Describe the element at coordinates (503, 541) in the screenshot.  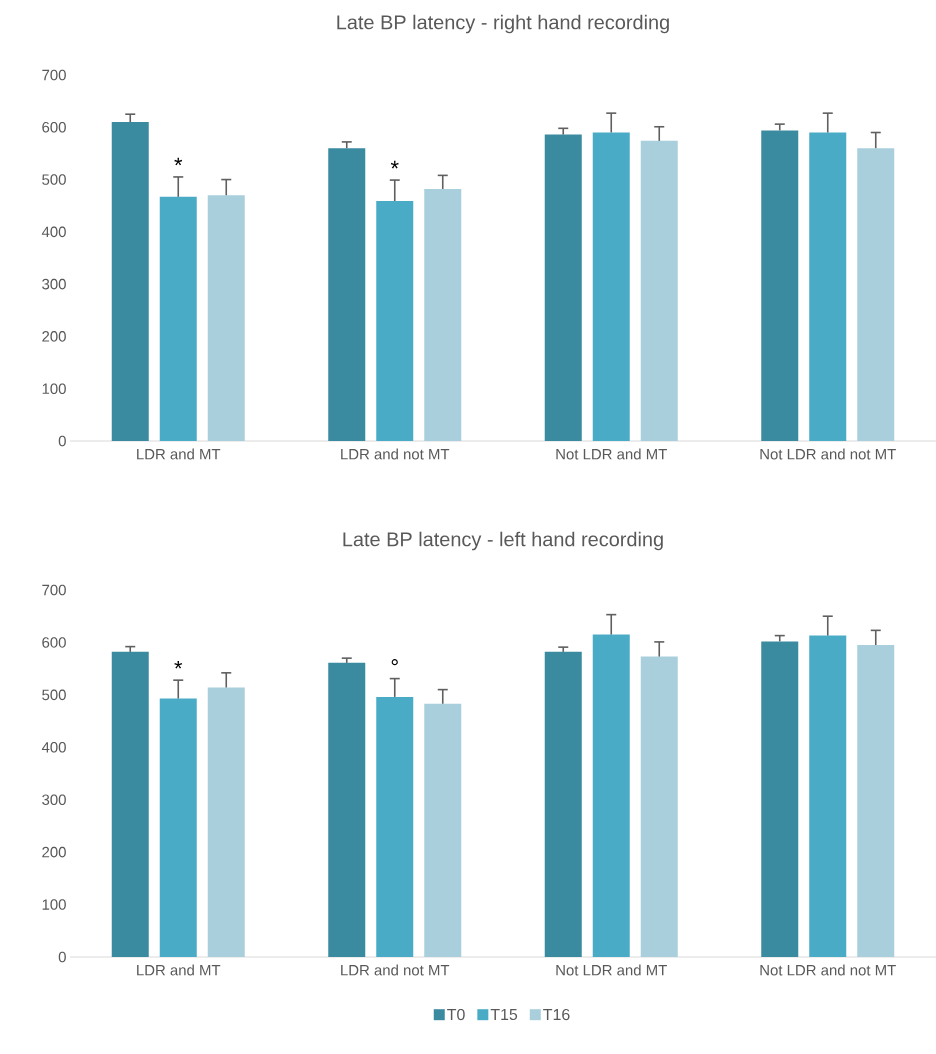
I see `chart-title: Late BP latency - left hand recording` at that location.